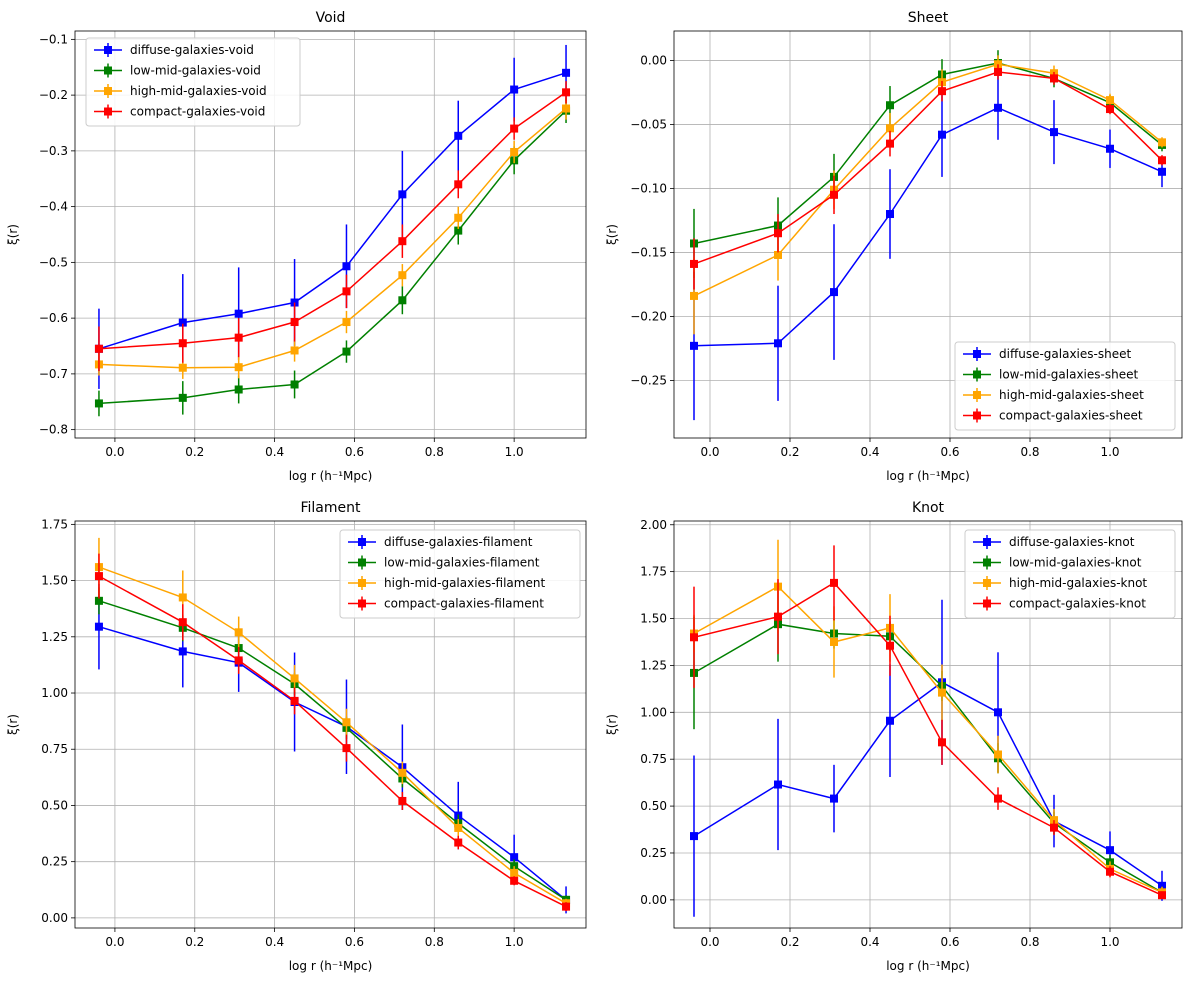 This screenshot has width=1189, height=990. I want to click on y-tick-label: 1.00, so click(653, 712).